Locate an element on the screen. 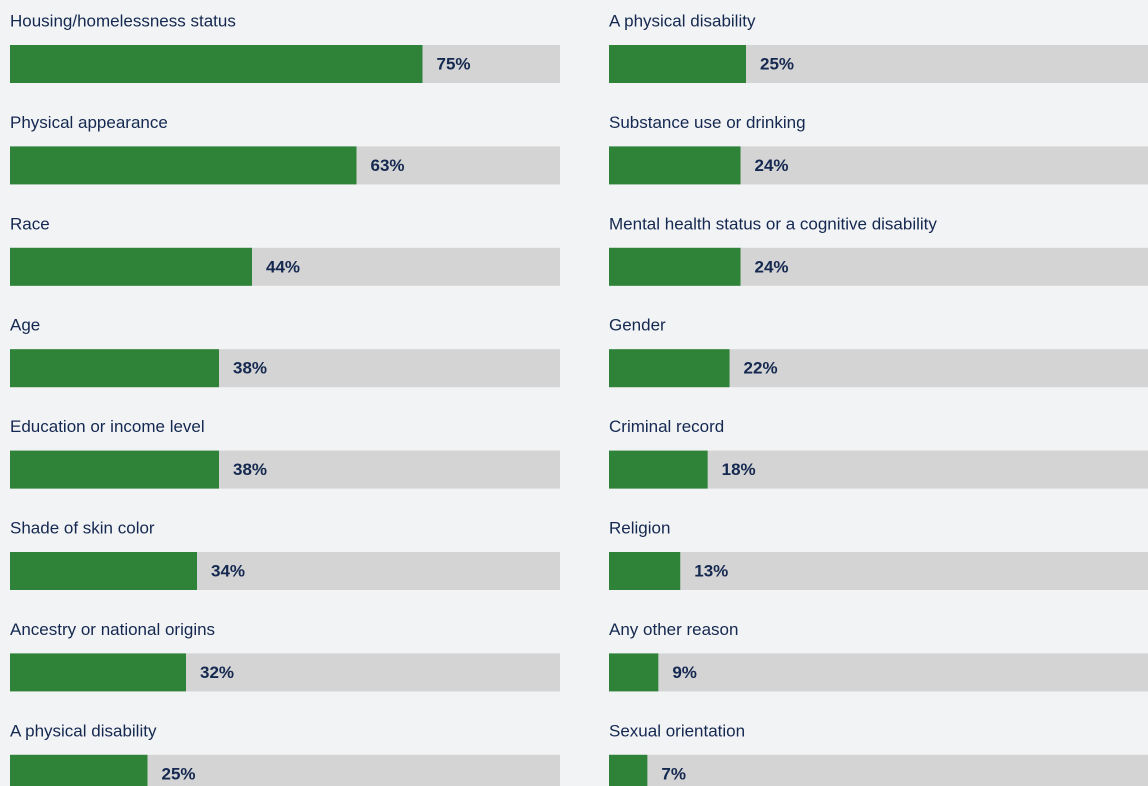  value-label: 13% is located at coordinates (711, 570).